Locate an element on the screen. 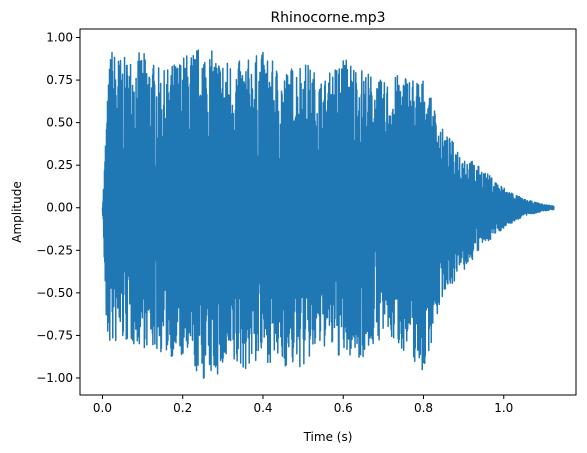  y-tick-label: 0.75 is located at coordinates (59, 80).